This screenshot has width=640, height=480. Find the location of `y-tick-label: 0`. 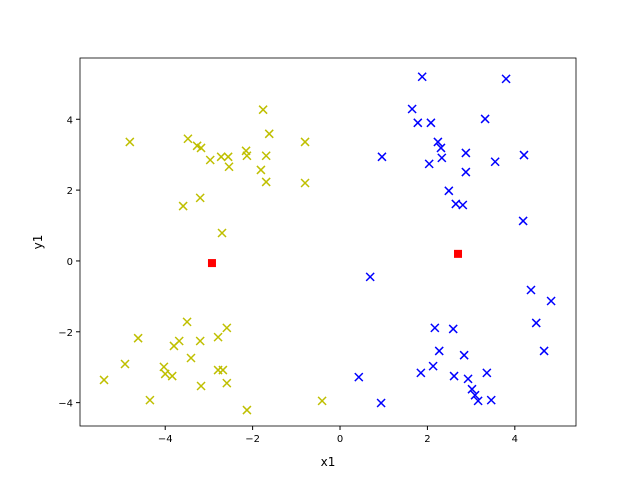

y-tick-label: 0 is located at coordinates (70, 262).